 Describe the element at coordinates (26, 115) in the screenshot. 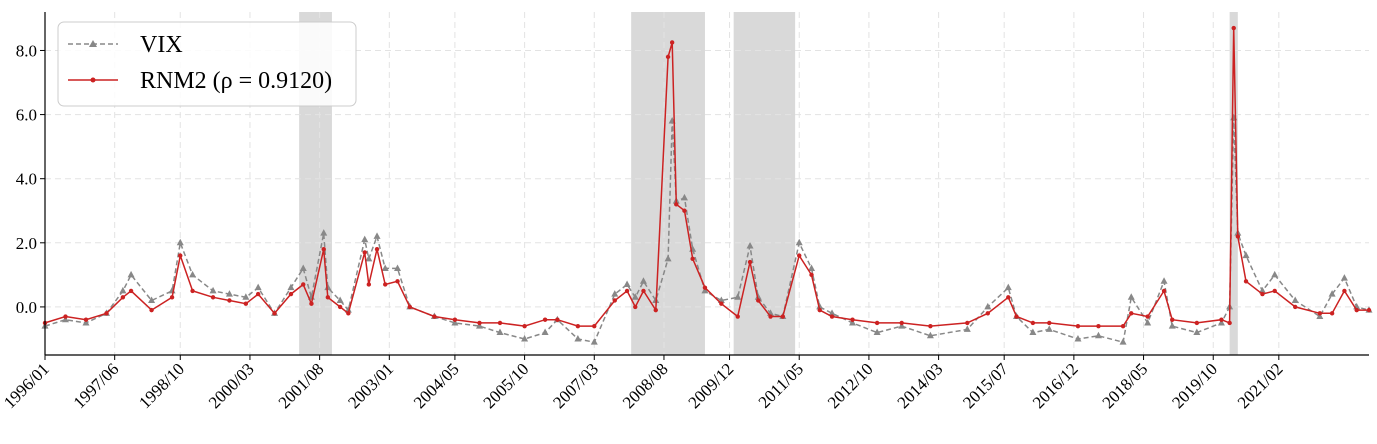

I see `y-tick-label-3: 6.0` at that location.